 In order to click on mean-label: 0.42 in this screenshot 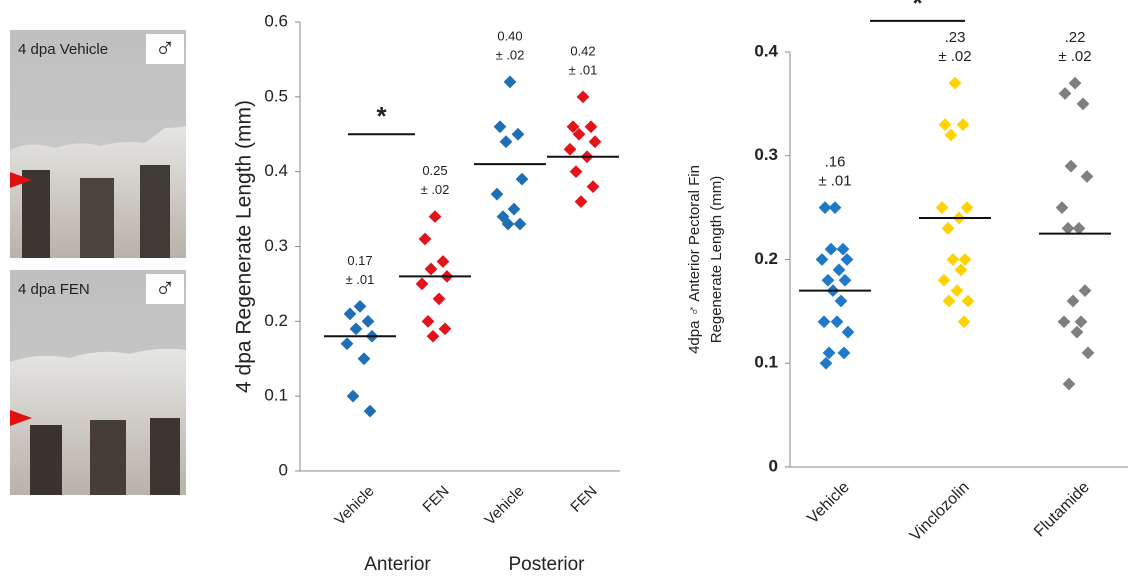, I will do `click(582, 50)`.